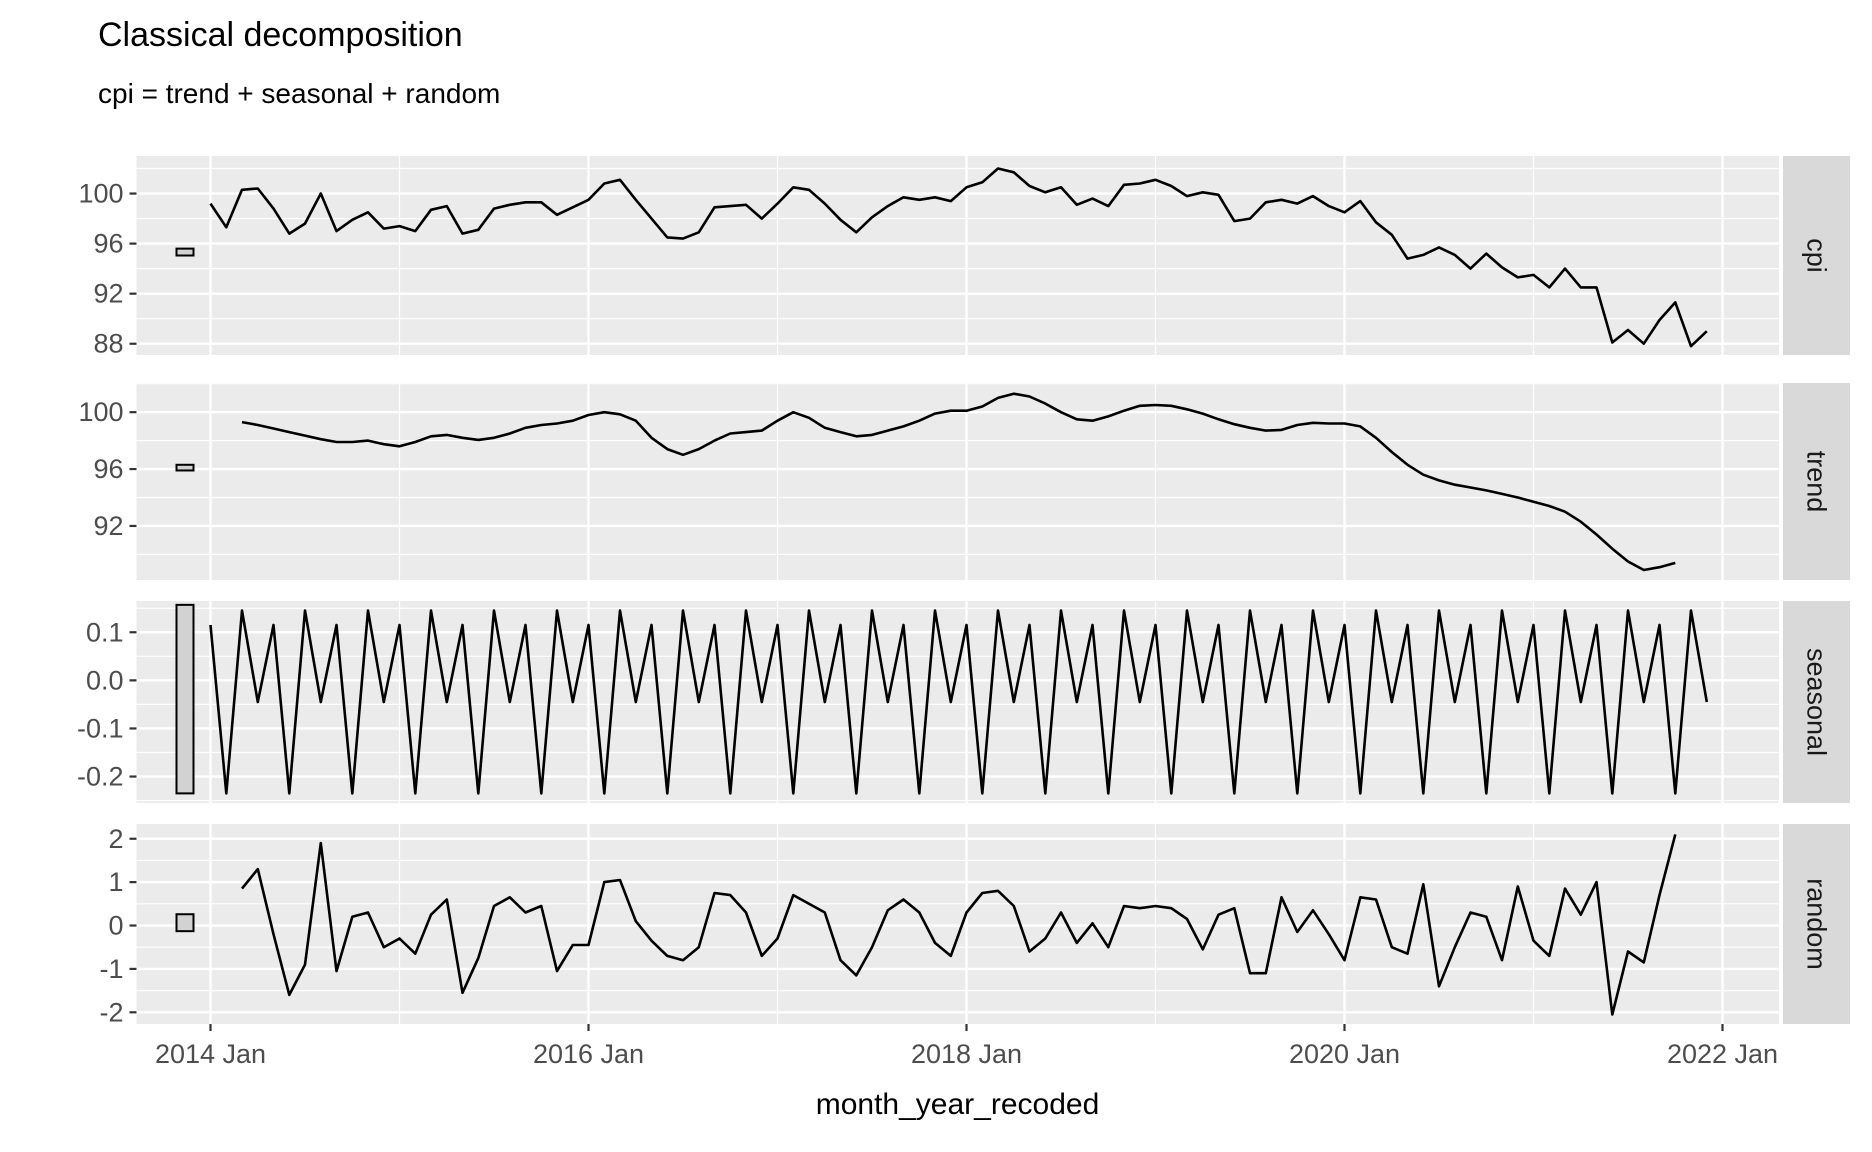 The image size is (1872, 1152). What do you see at coordinates (958, 257) in the screenshot?
I see `cpi-line` at bounding box center [958, 257].